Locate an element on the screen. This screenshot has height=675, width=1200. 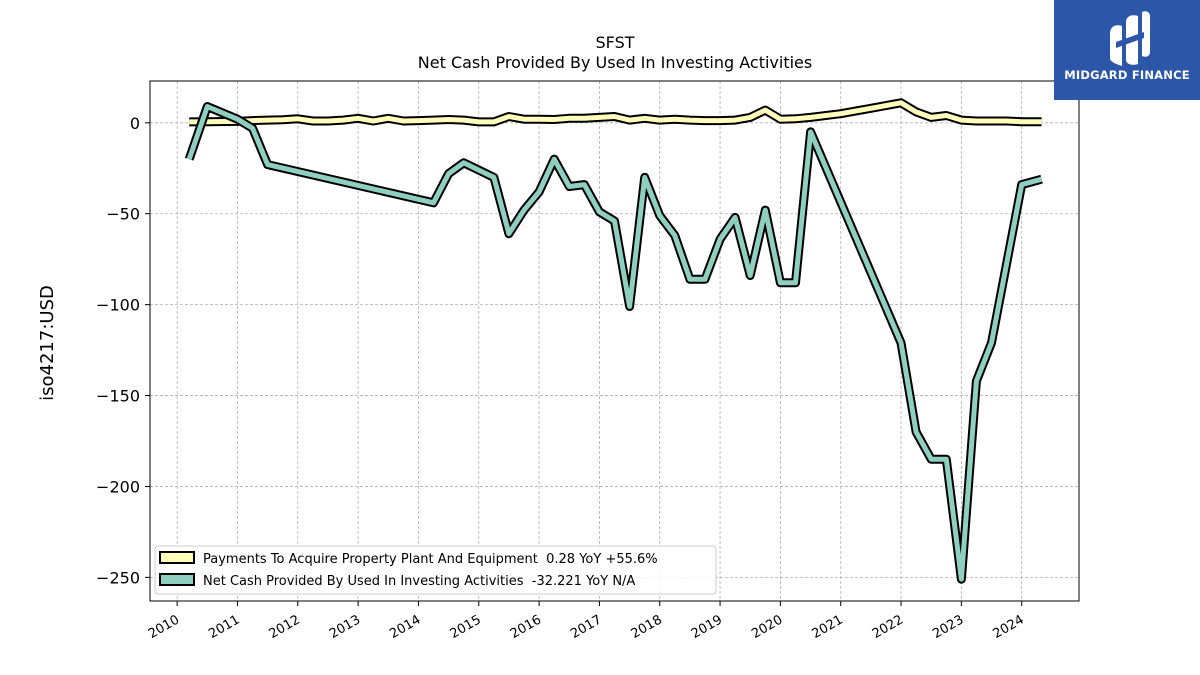
y-tick-label: −150 is located at coordinates (118, 396).